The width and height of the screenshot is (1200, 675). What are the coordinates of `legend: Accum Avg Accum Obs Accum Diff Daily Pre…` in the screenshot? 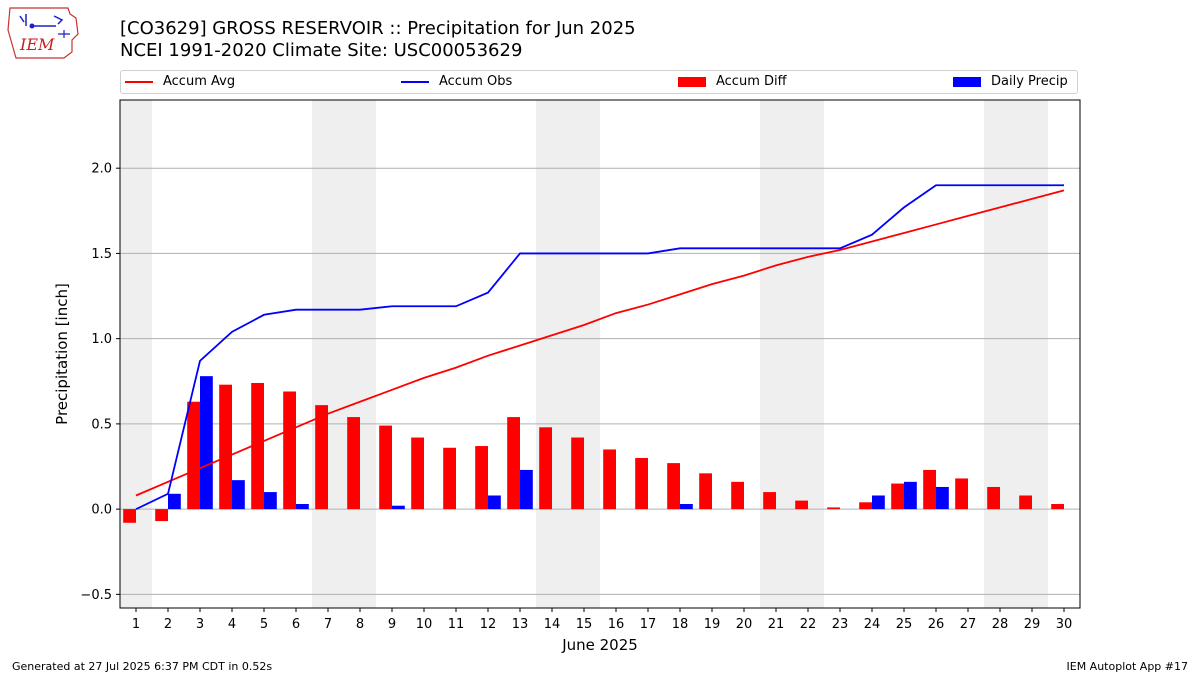 It's located at (599, 82).